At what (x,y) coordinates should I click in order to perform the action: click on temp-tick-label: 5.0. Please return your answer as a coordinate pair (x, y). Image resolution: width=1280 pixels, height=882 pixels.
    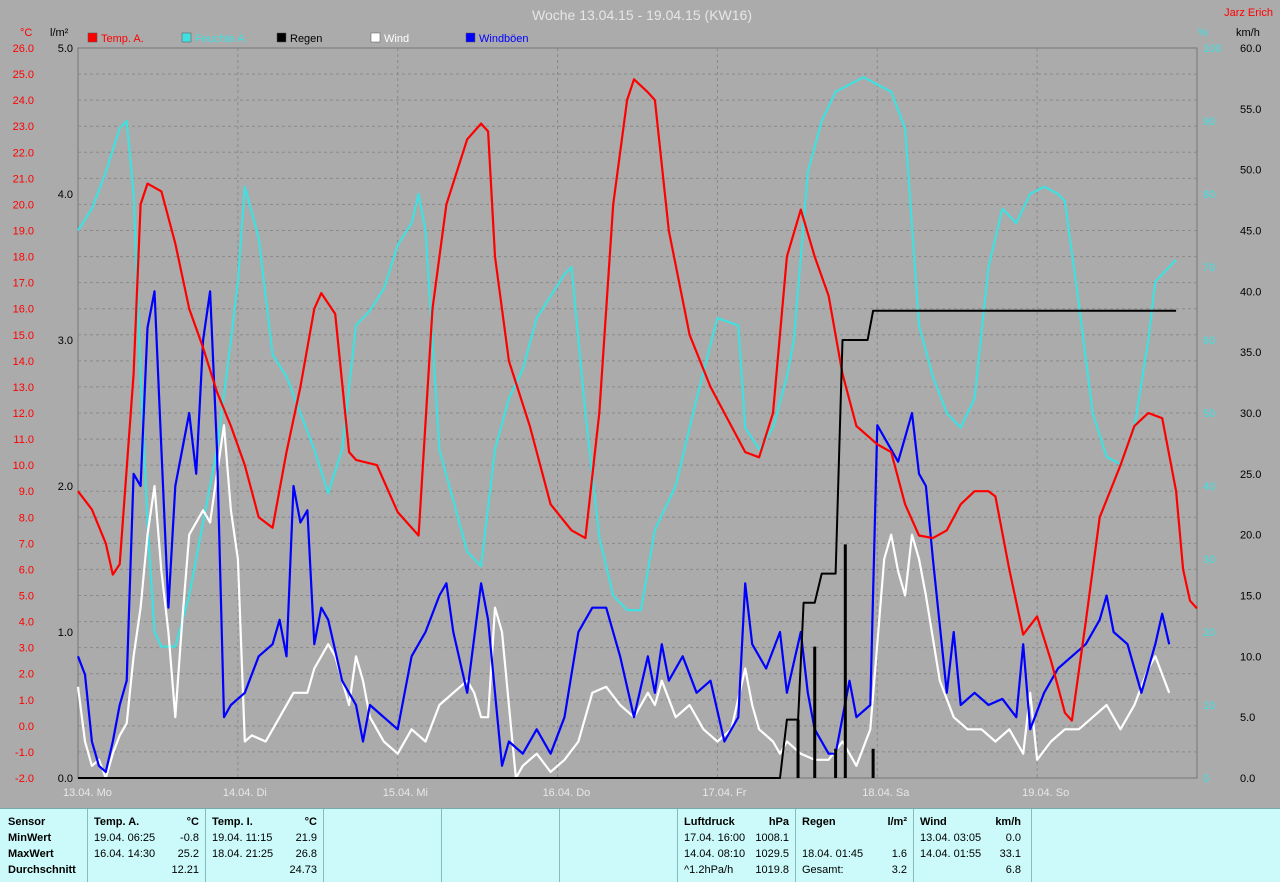
    Looking at the image, I should click on (26, 597).